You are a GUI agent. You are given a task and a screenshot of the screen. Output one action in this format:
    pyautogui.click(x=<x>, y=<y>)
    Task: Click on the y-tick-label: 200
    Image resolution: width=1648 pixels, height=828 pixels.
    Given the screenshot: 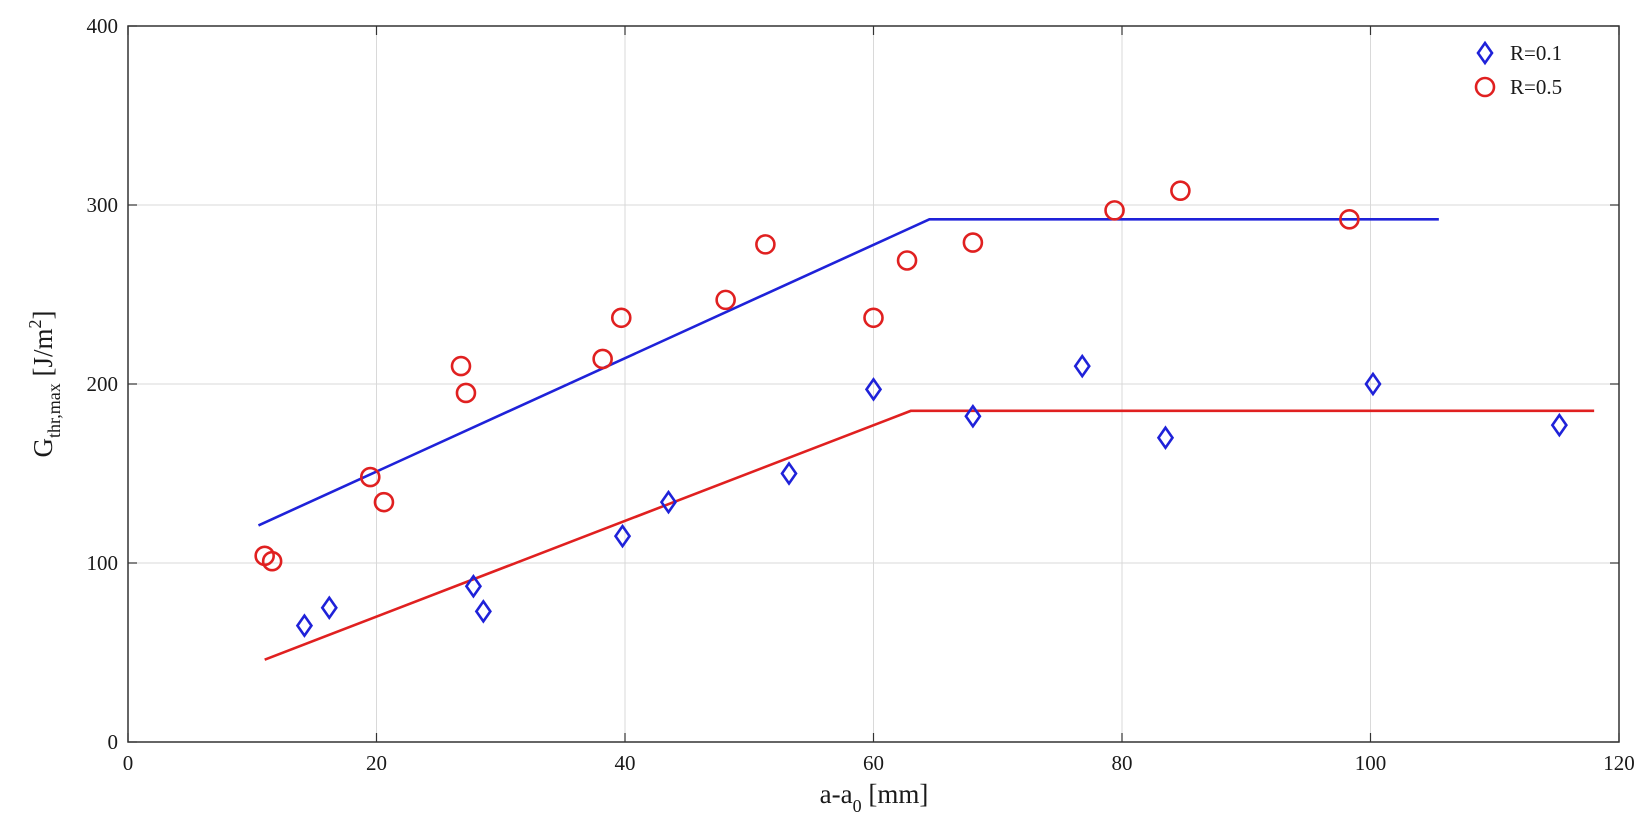 What is the action you would take?
    pyautogui.click(x=103, y=384)
    